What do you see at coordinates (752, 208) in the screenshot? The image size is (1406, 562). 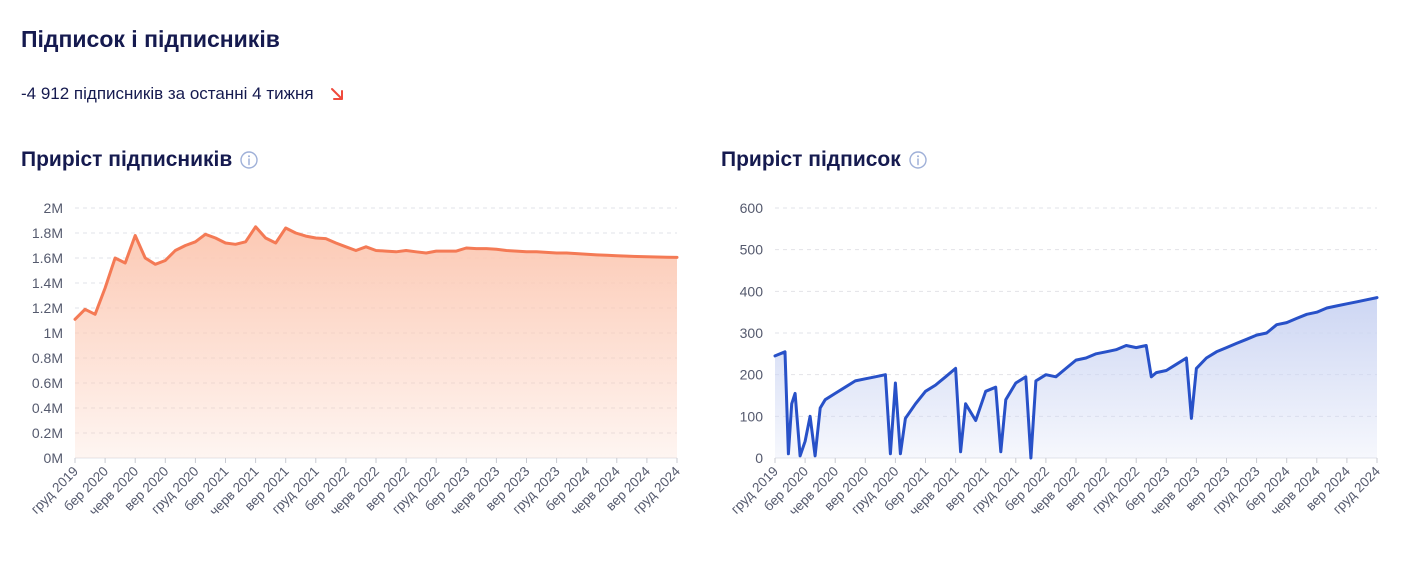 I see `y-tick-label: 600` at bounding box center [752, 208].